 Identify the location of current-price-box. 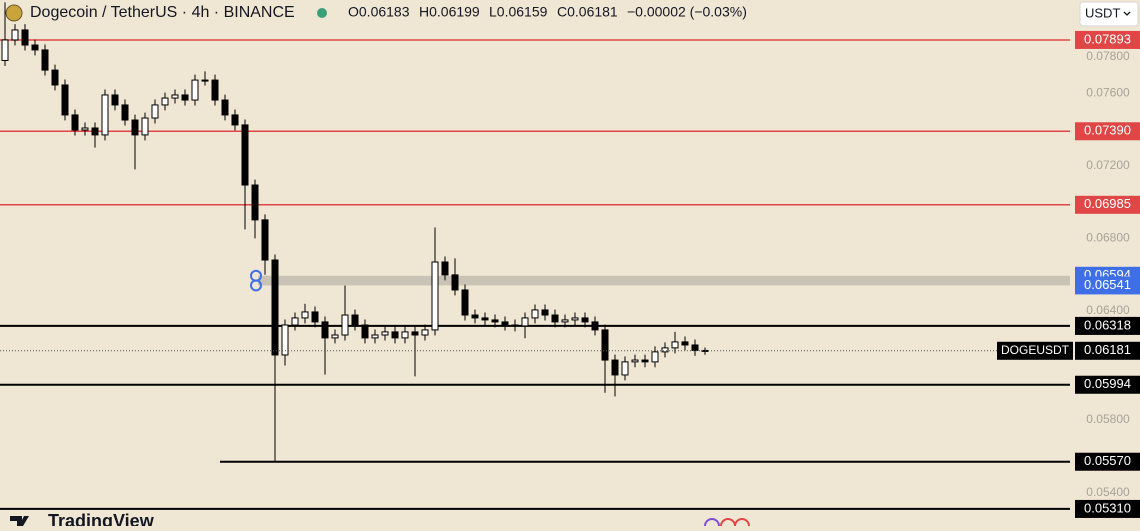
(1107, 350).